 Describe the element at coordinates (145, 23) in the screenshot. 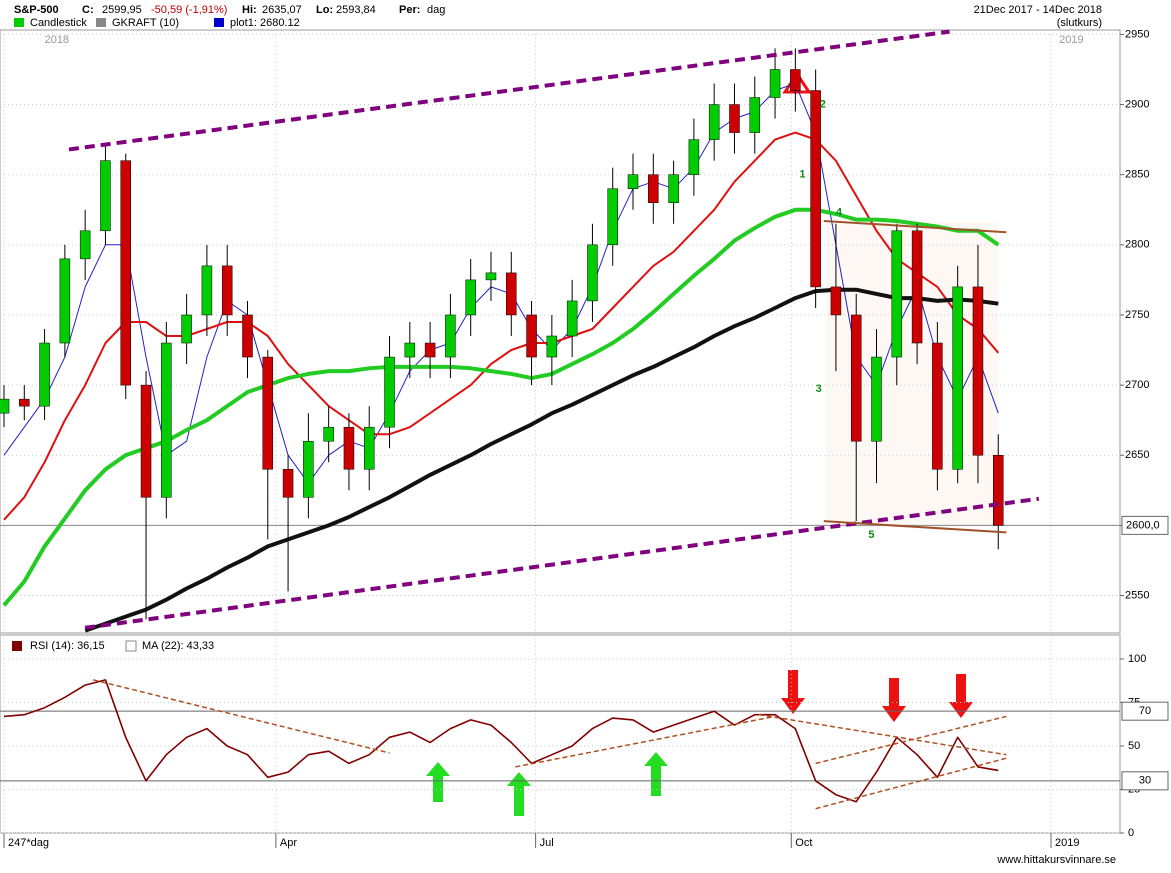

I see `legend-label: GKRAFT (10)` at that location.